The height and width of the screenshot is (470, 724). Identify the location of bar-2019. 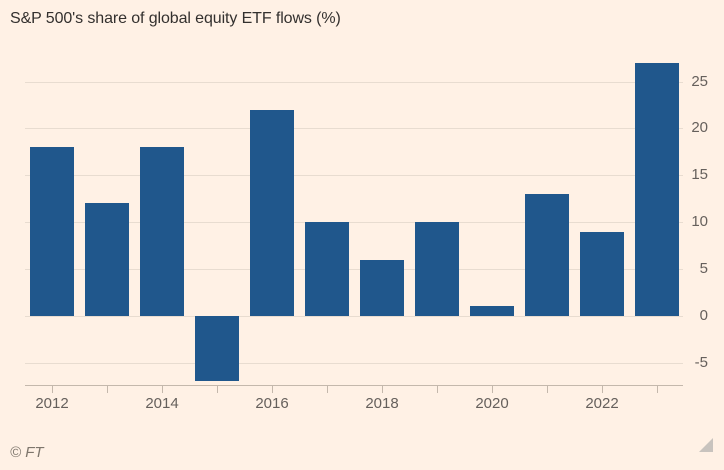
(437, 269).